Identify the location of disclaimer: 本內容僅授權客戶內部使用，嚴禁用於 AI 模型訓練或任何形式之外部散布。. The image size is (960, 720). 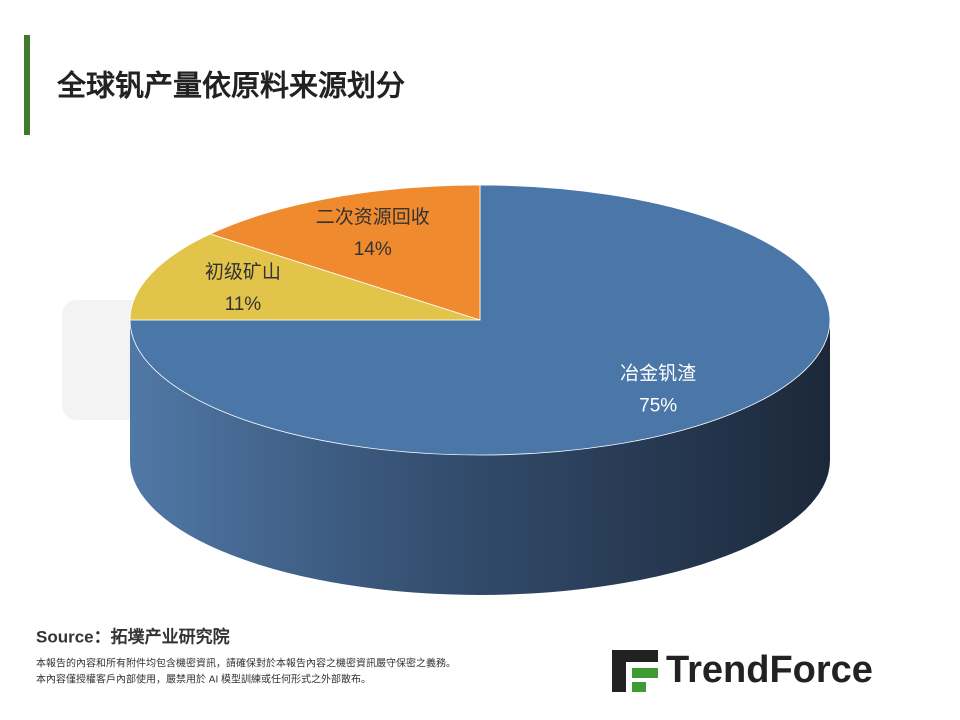
(203, 679).